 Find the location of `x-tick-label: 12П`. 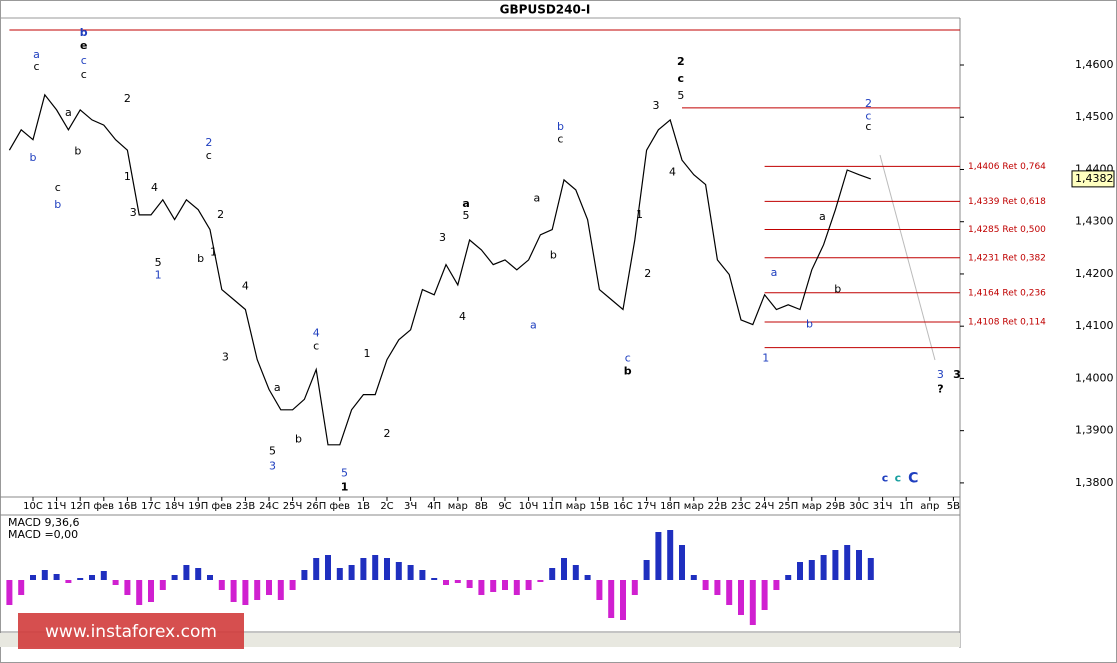

x-tick-label: 12П is located at coordinates (80, 506).